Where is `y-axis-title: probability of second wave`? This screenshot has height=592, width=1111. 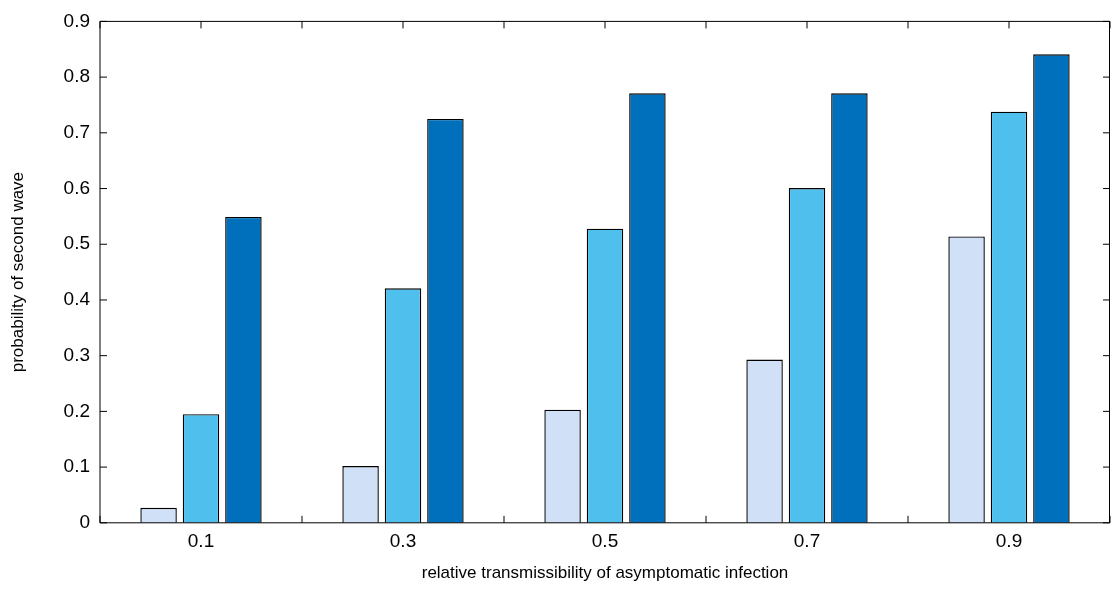 y-axis-title: probability of second wave is located at coordinates (17, 272).